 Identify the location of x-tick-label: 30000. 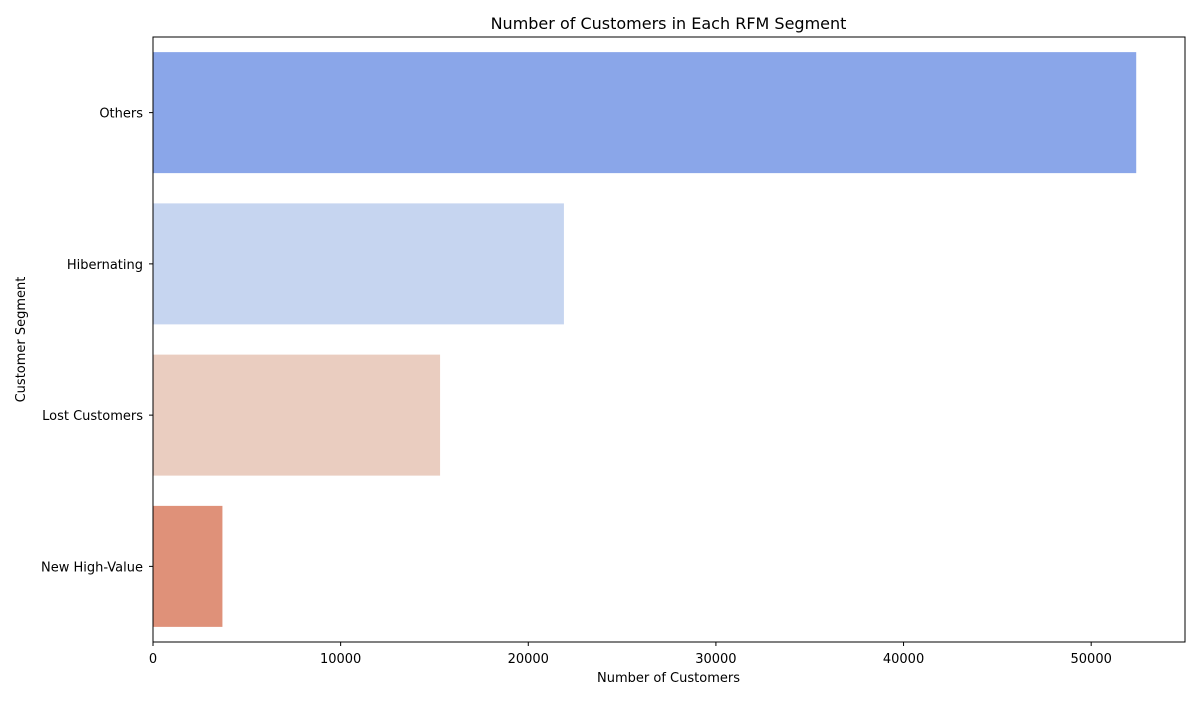
(715, 659).